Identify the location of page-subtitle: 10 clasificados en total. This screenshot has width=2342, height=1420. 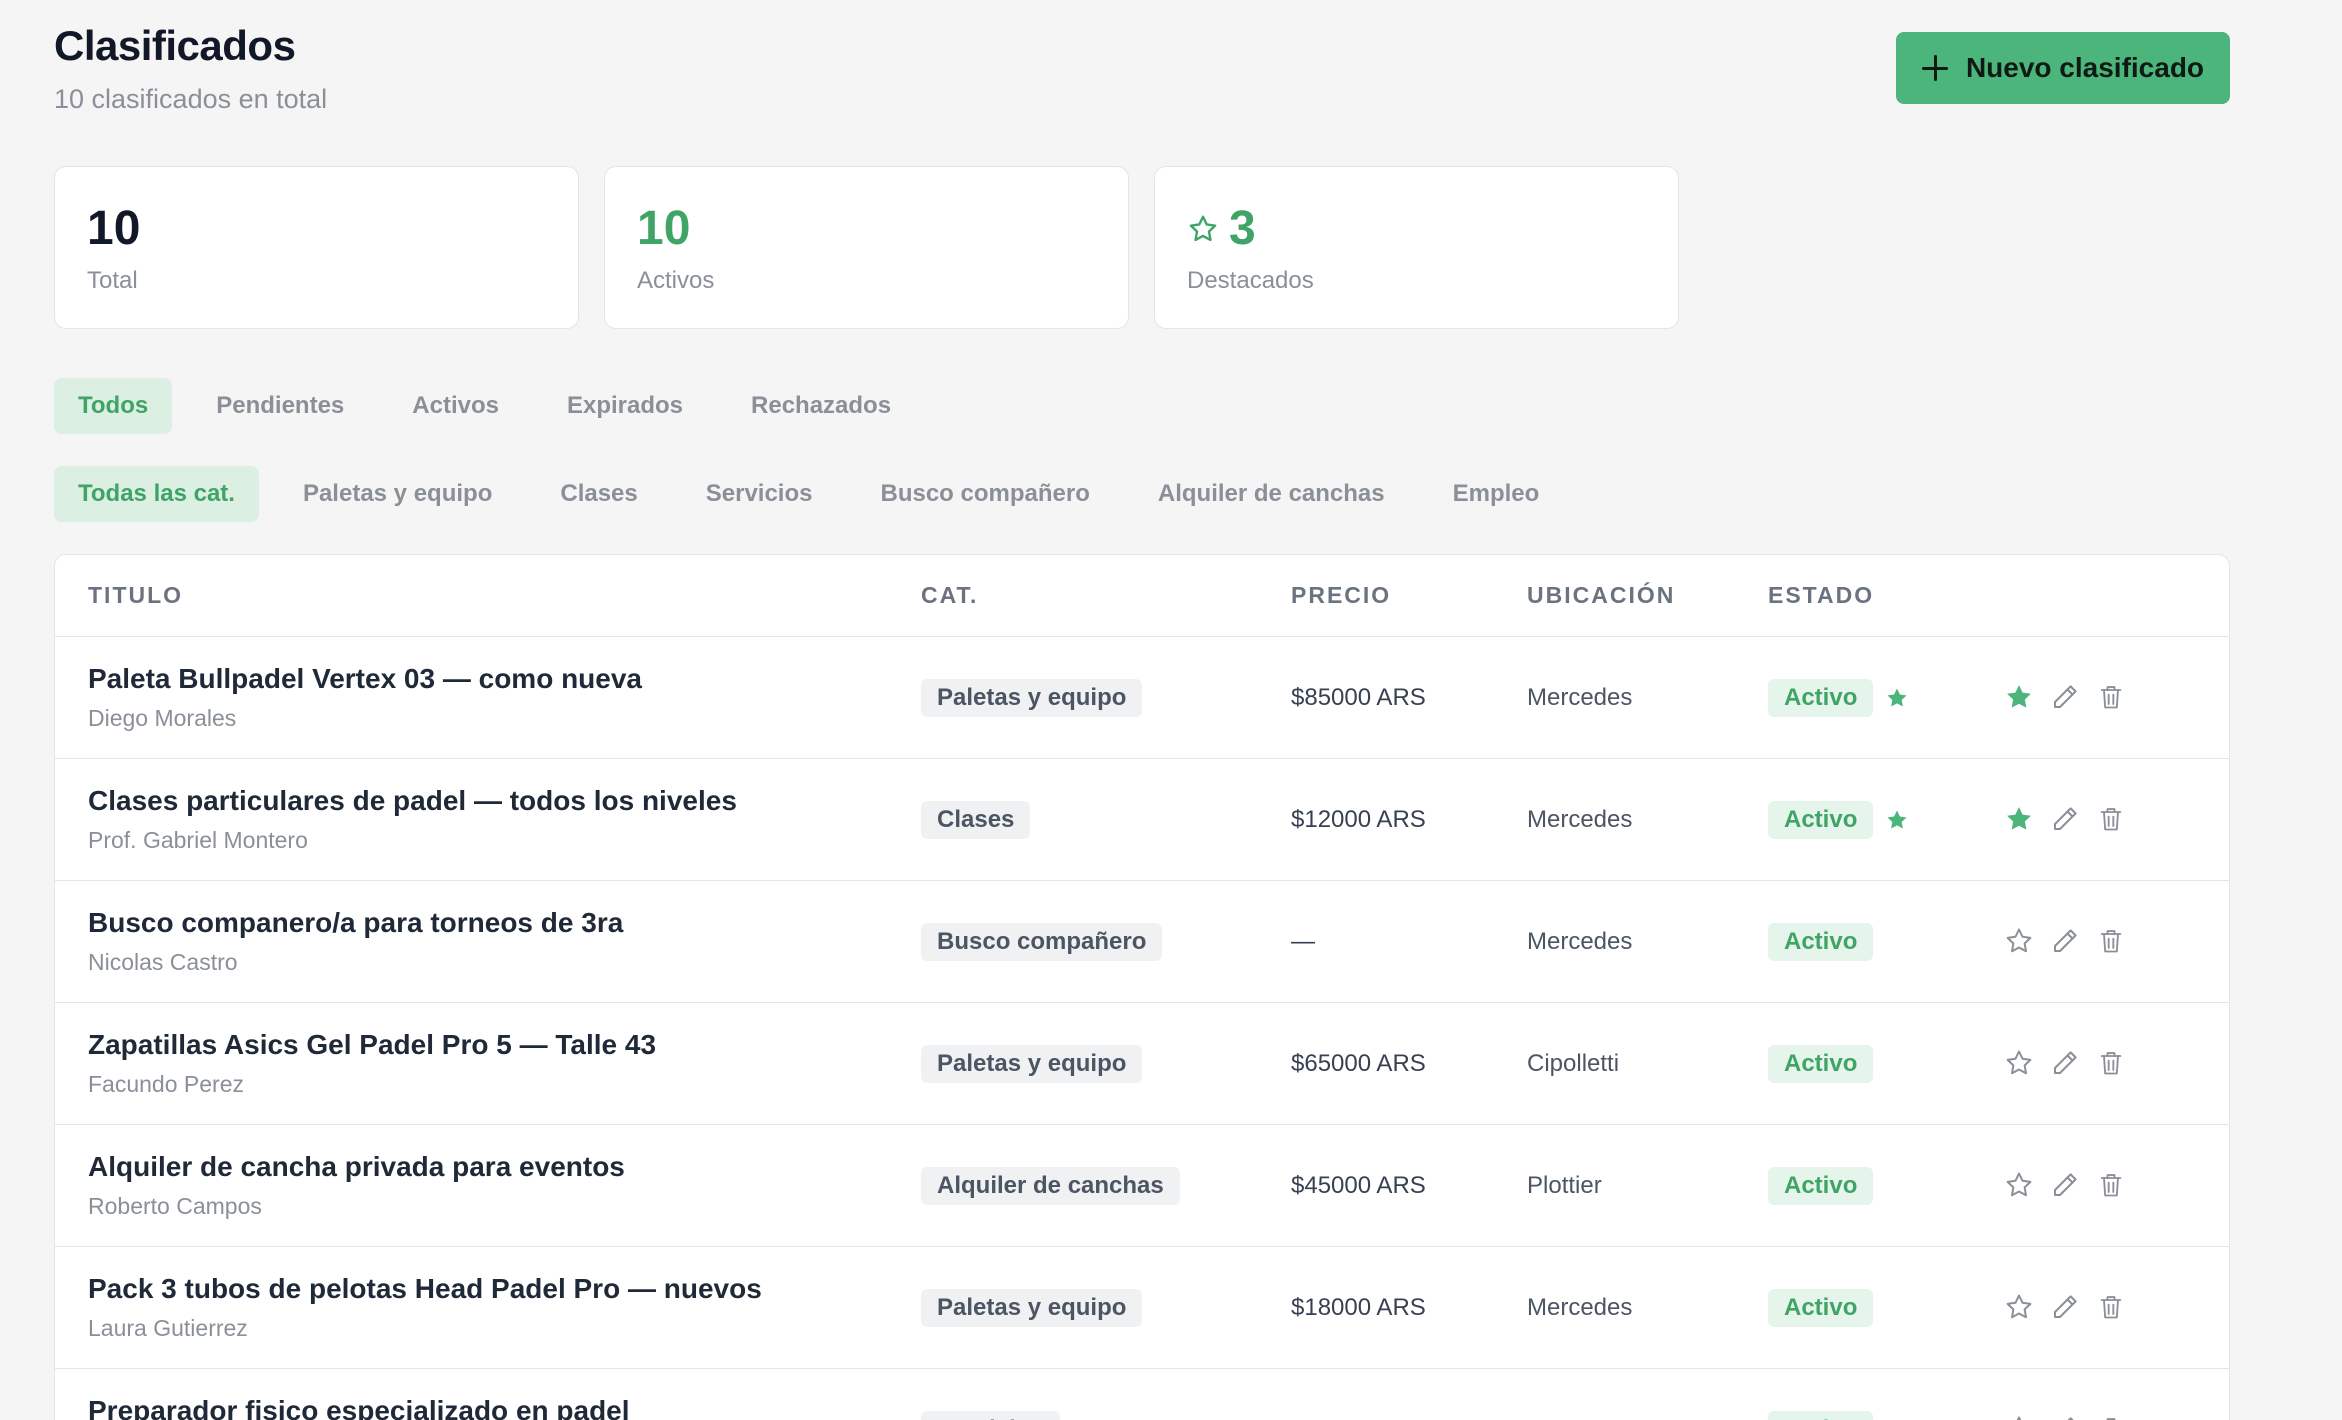
(191, 99).